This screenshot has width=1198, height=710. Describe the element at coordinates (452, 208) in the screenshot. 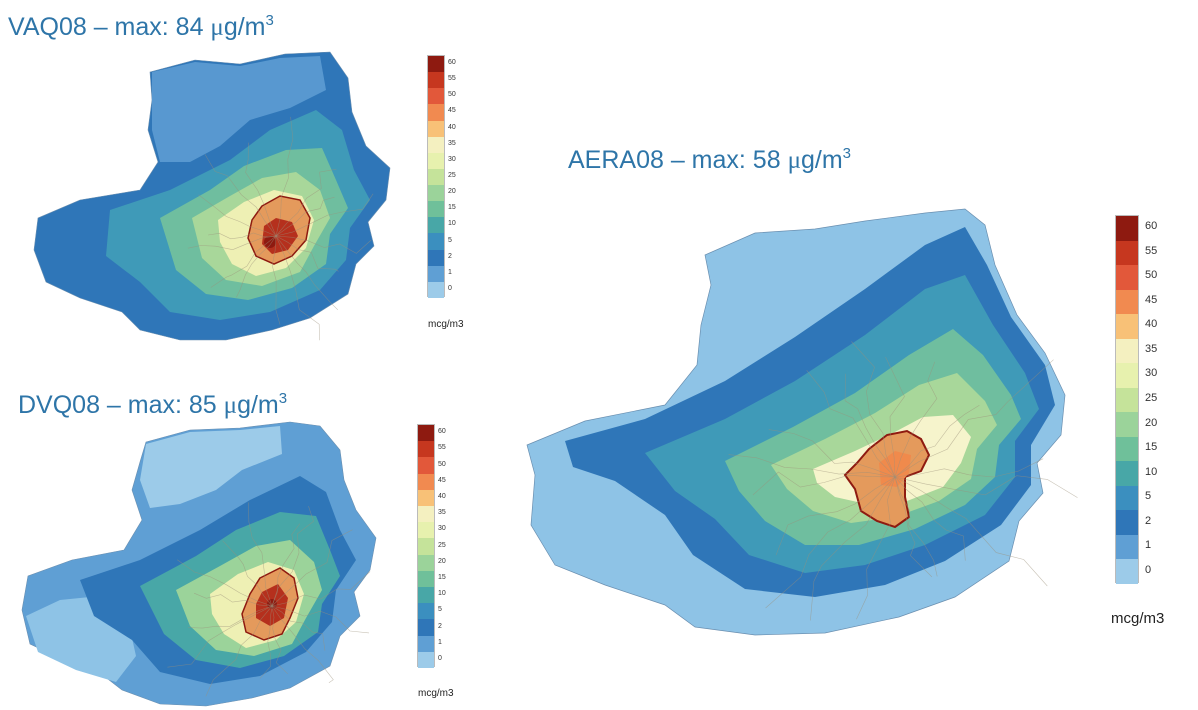

I see `vaq08-legend-tick: 15` at that location.